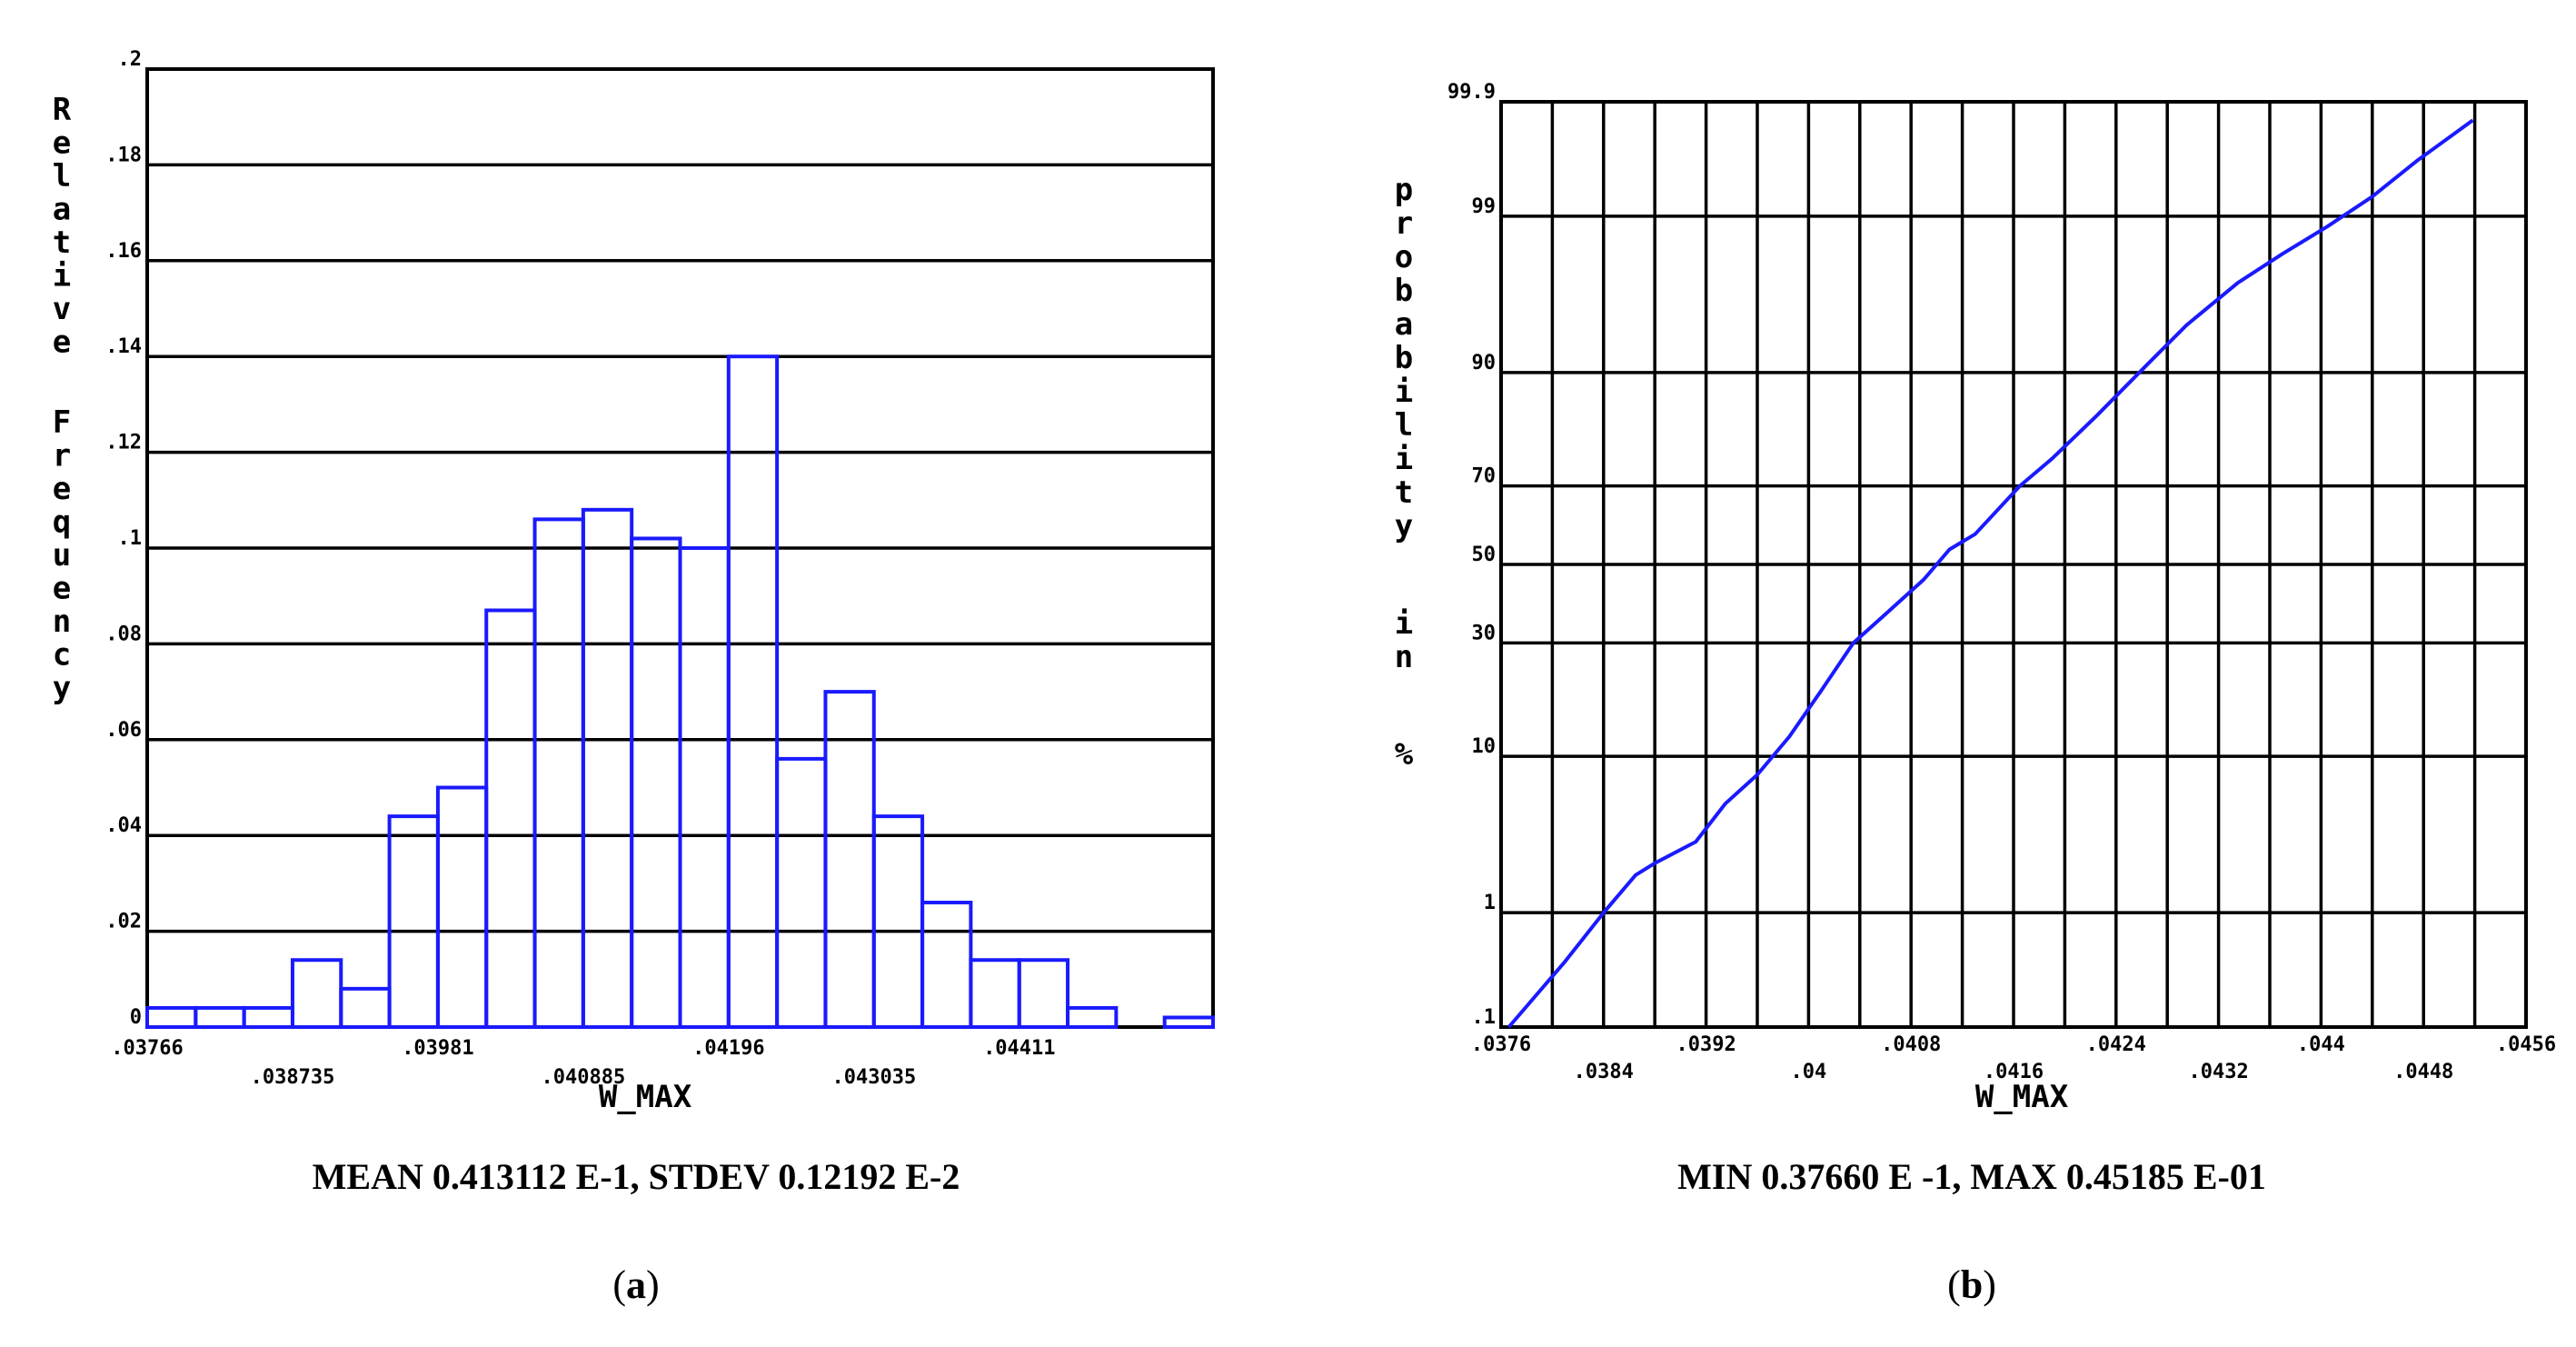 The width and height of the screenshot is (2576, 1347). What do you see at coordinates (1485, 633) in the screenshot?
I see `probability-y-tick: 30` at bounding box center [1485, 633].